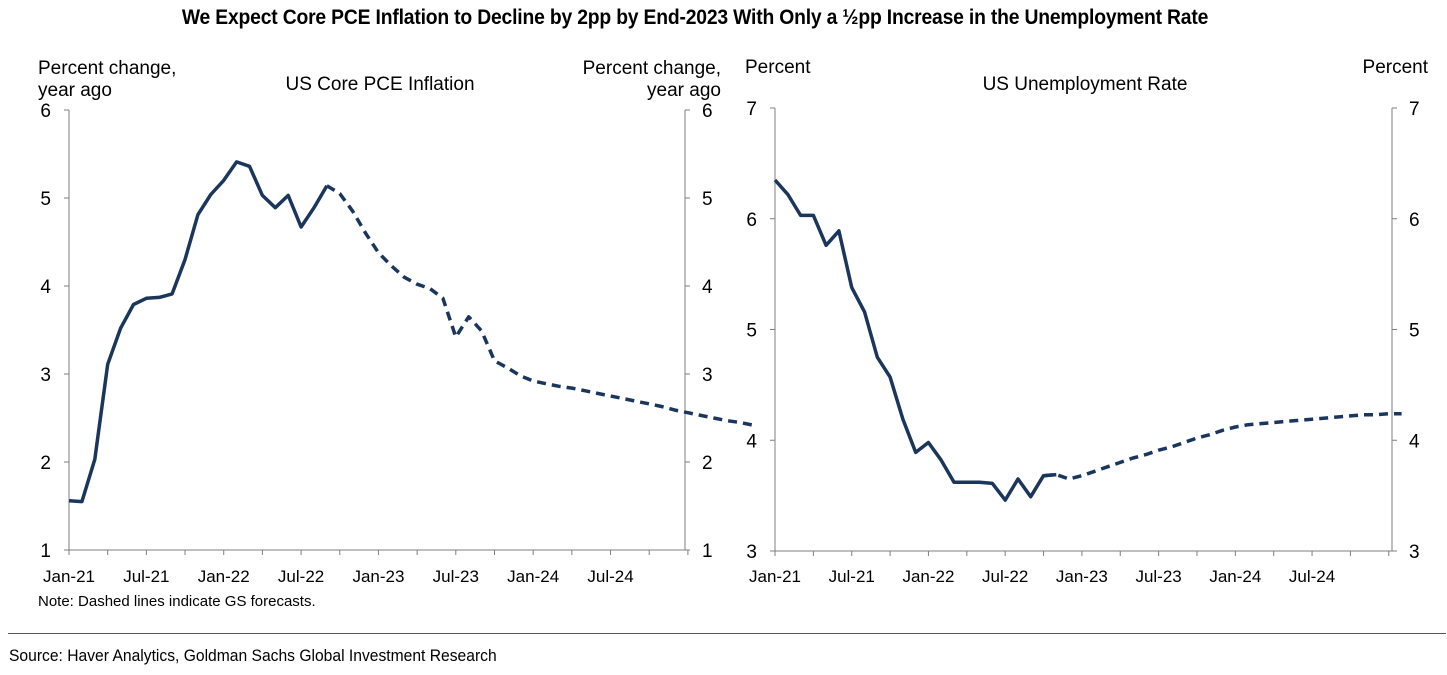  I want to click on core-pce-x-tick-label: Jul-24, so click(610, 576).